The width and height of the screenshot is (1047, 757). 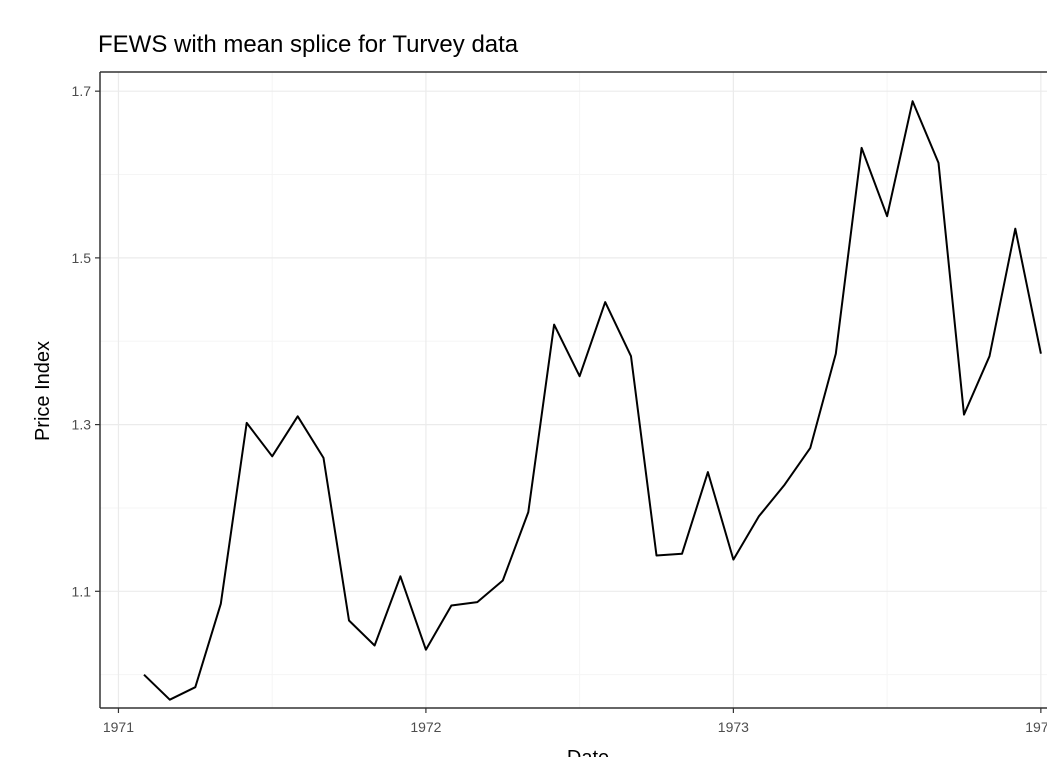 What do you see at coordinates (43, 391) in the screenshot?
I see `y-axis-label: Price Index` at bounding box center [43, 391].